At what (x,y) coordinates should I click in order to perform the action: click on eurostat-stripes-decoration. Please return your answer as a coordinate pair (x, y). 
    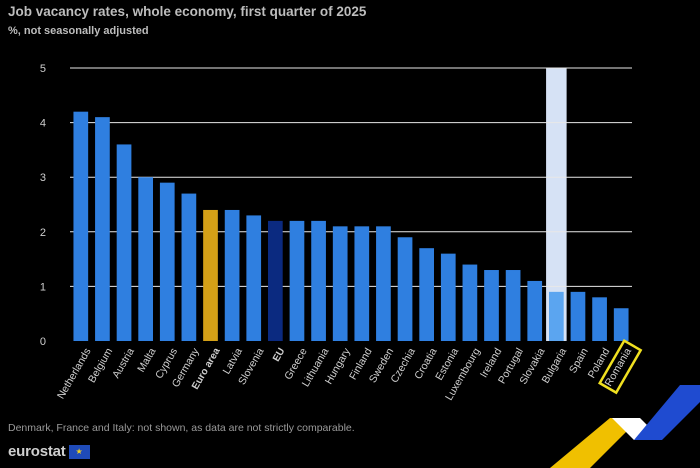
    Looking at the image, I should click on (625, 426).